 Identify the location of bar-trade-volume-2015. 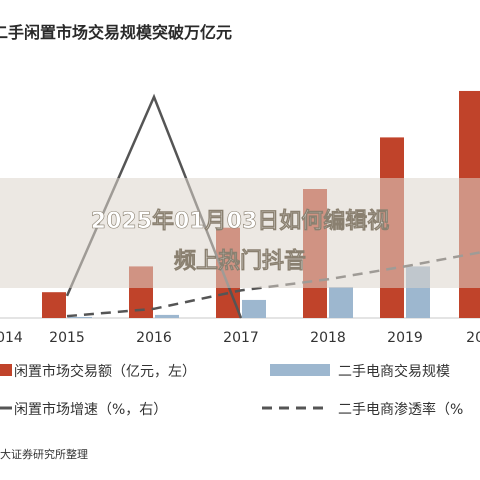
(54, 305).